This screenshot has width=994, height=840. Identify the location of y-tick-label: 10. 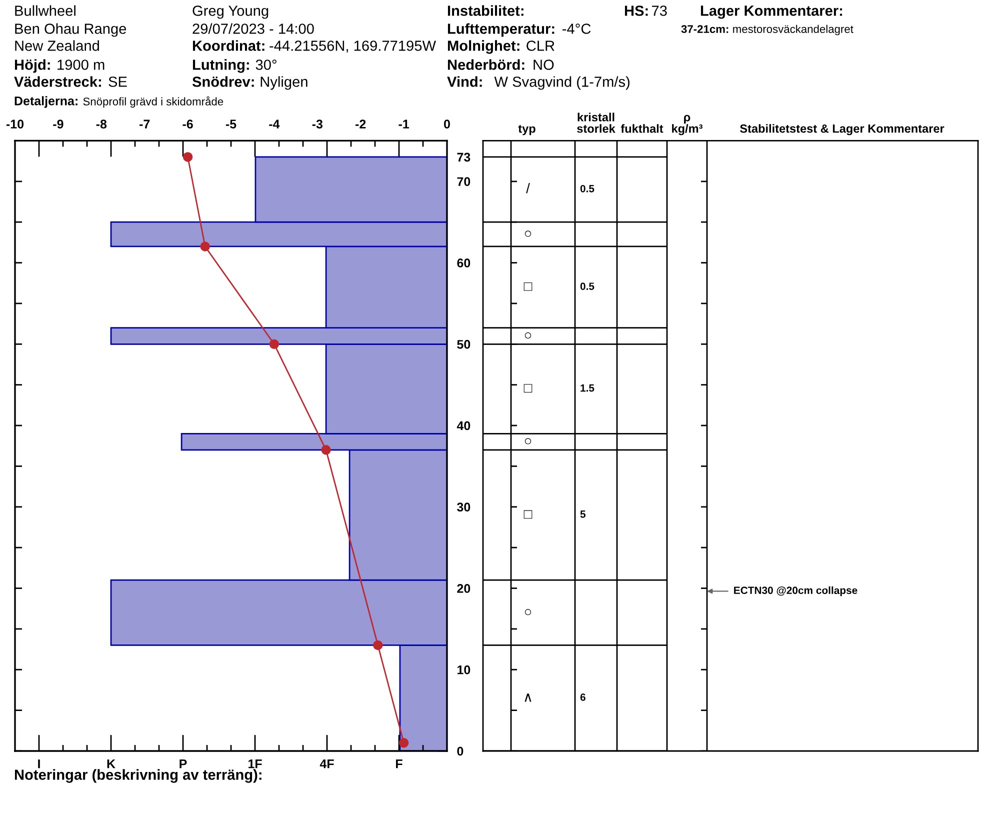
(464, 669).